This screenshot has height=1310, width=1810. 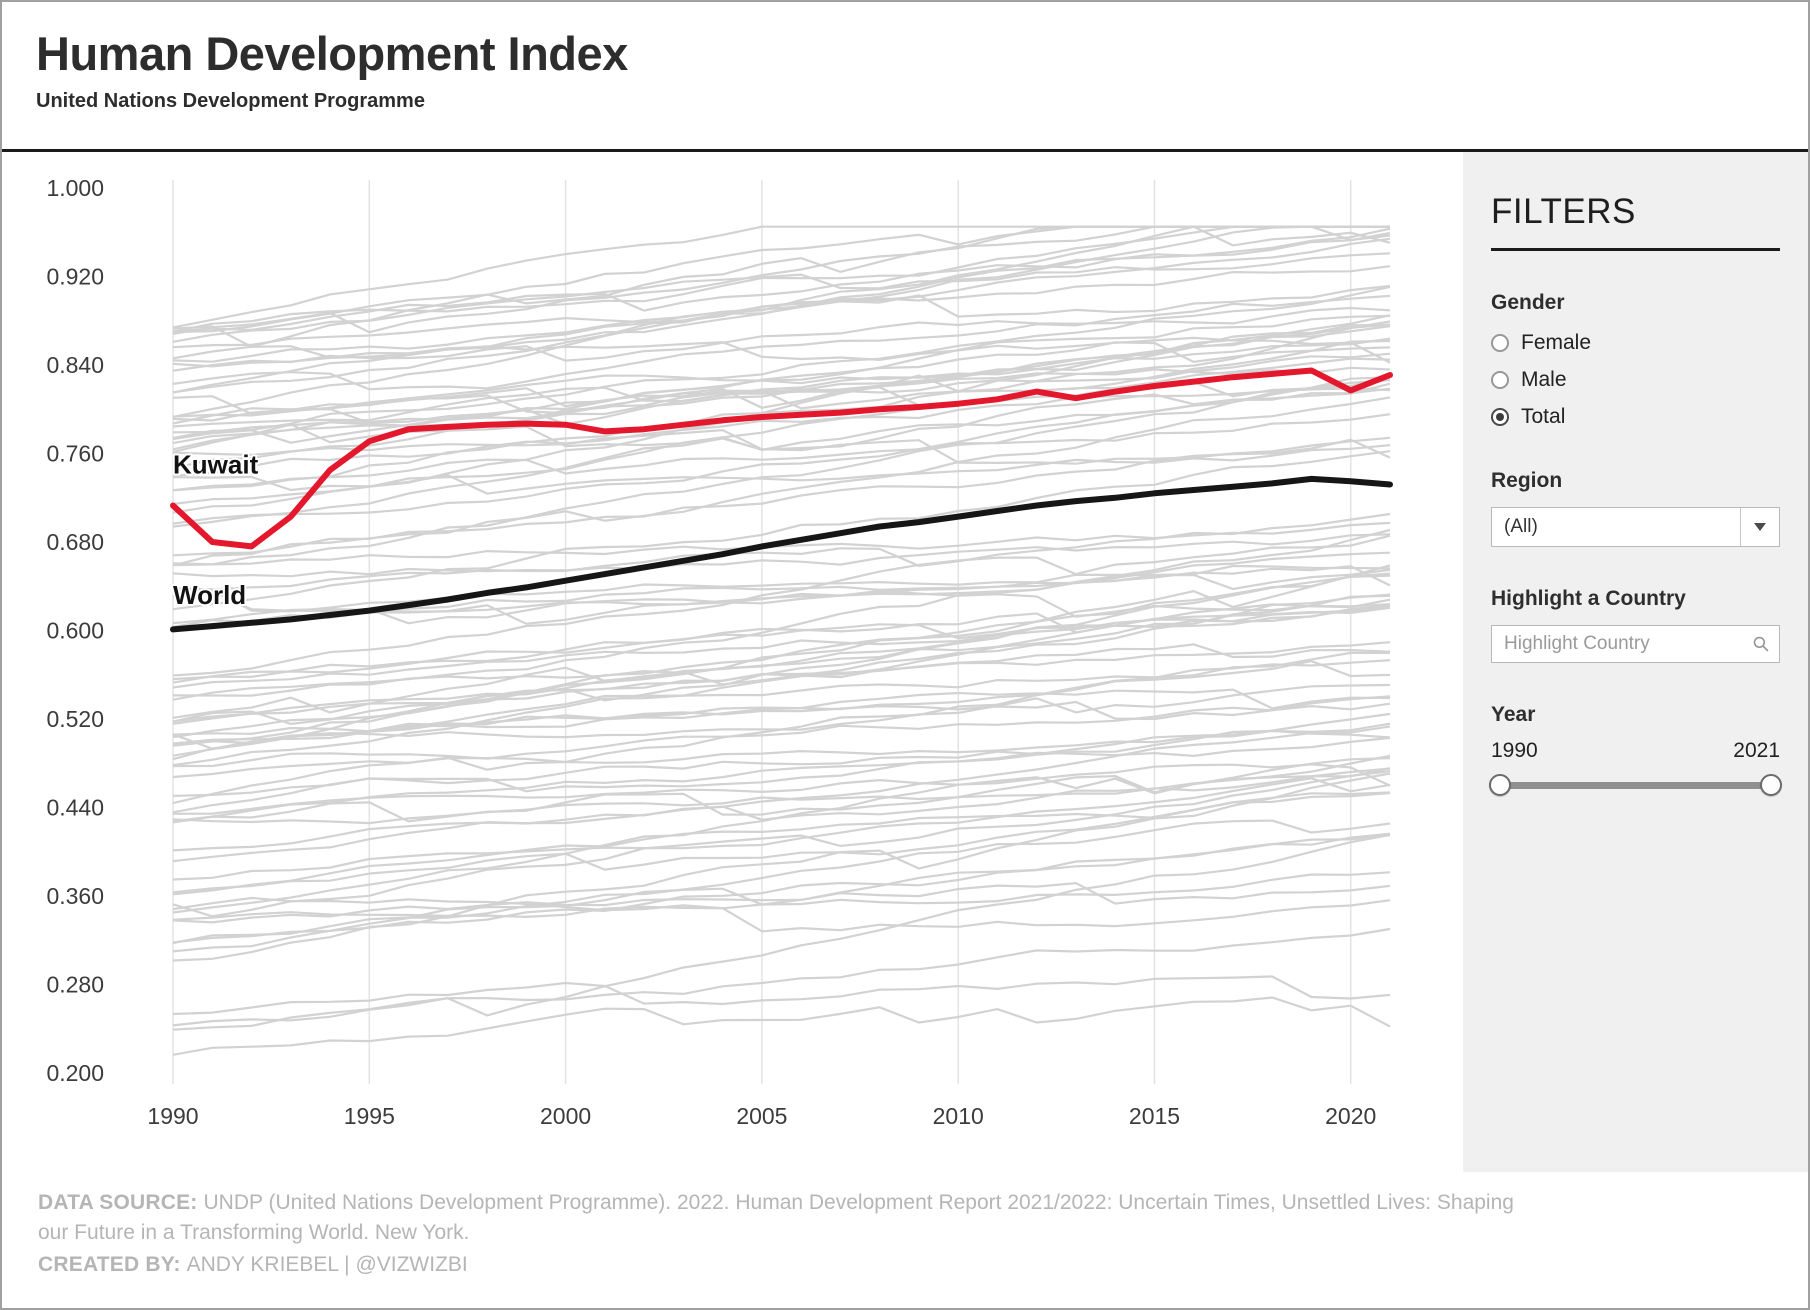 I want to click on credit-text: ANDY KRIEBEL | @VIZWIZBI, so click(x=327, y=1264).